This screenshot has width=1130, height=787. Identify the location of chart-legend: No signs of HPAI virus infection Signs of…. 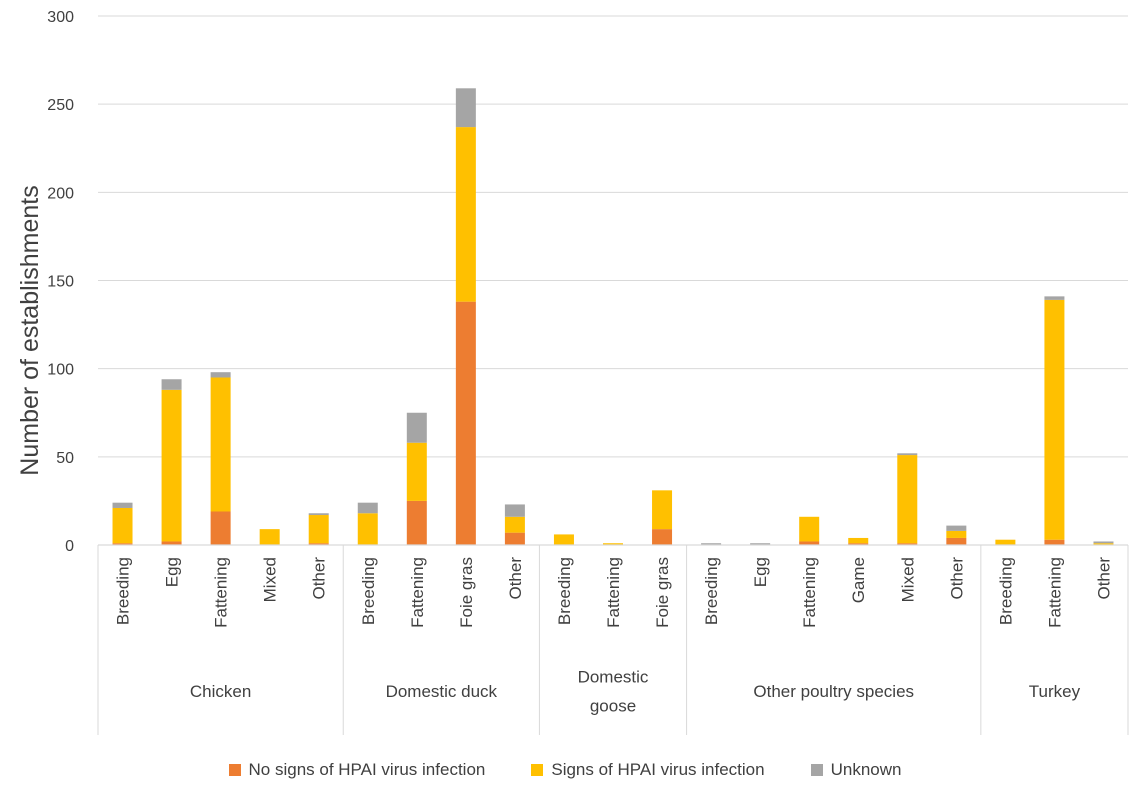
(565, 770).